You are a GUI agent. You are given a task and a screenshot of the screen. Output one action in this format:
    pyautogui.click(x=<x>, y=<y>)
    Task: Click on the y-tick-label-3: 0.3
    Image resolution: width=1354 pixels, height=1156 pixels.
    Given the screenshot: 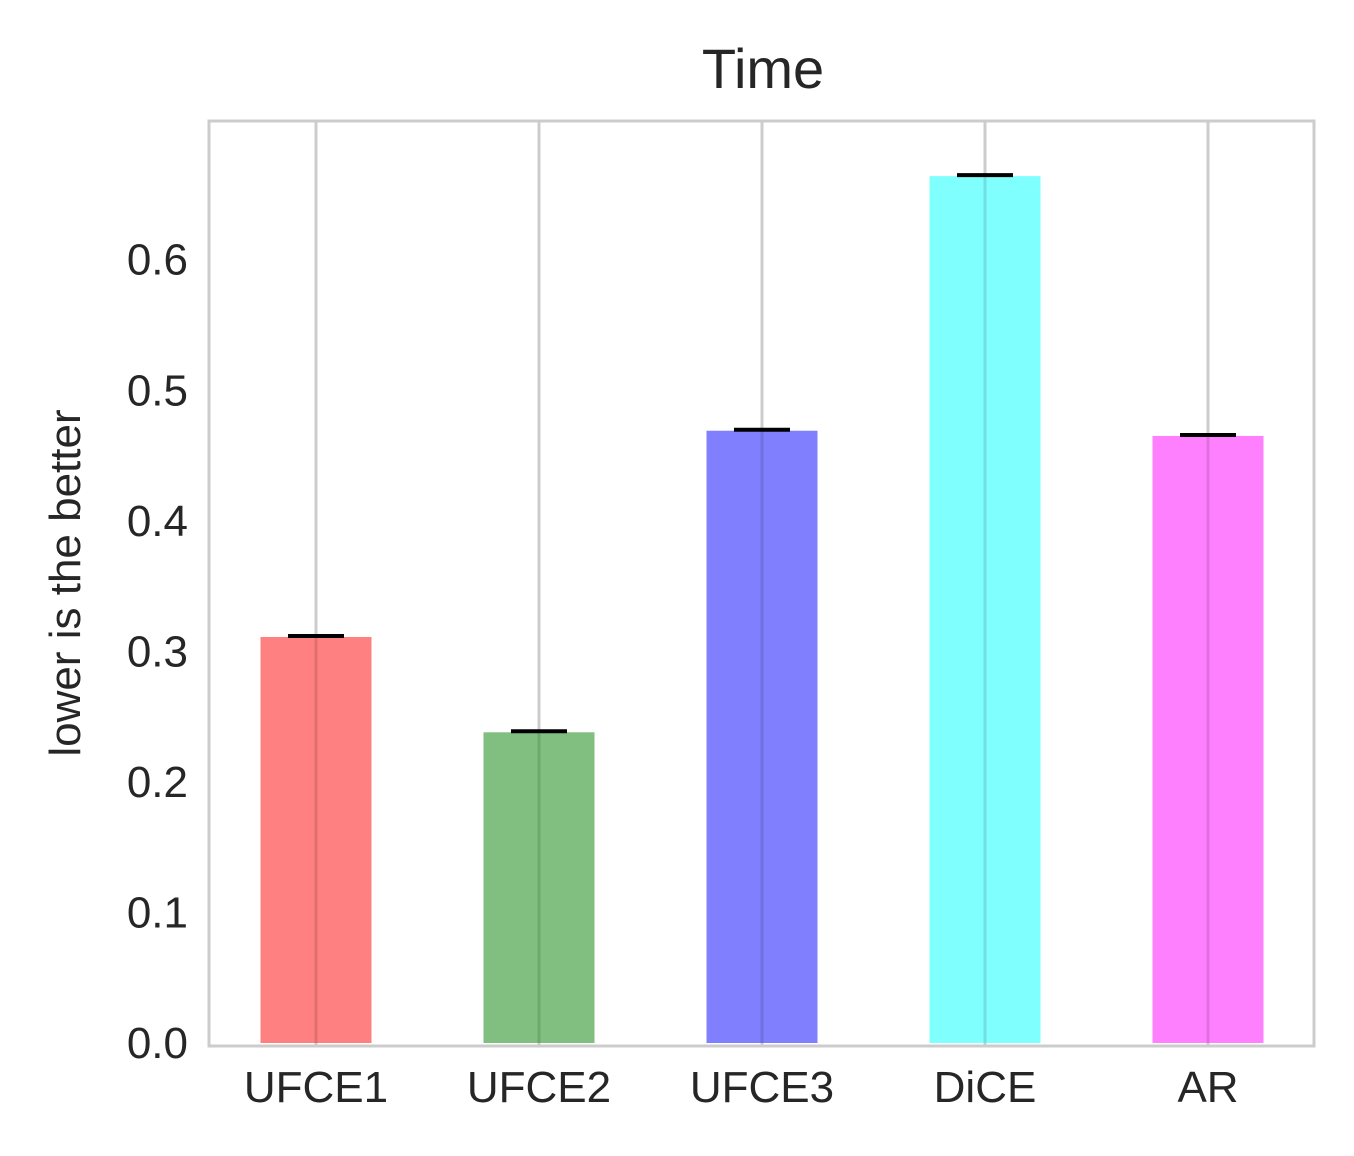 What is the action you would take?
    pyautogui.click(x=157, y=651)
    